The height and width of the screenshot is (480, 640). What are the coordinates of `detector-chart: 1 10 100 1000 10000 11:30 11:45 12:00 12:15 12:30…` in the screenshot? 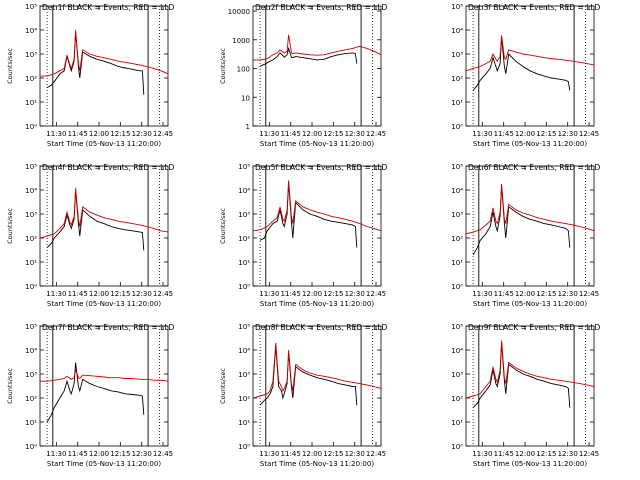 It's located at (303, 75).